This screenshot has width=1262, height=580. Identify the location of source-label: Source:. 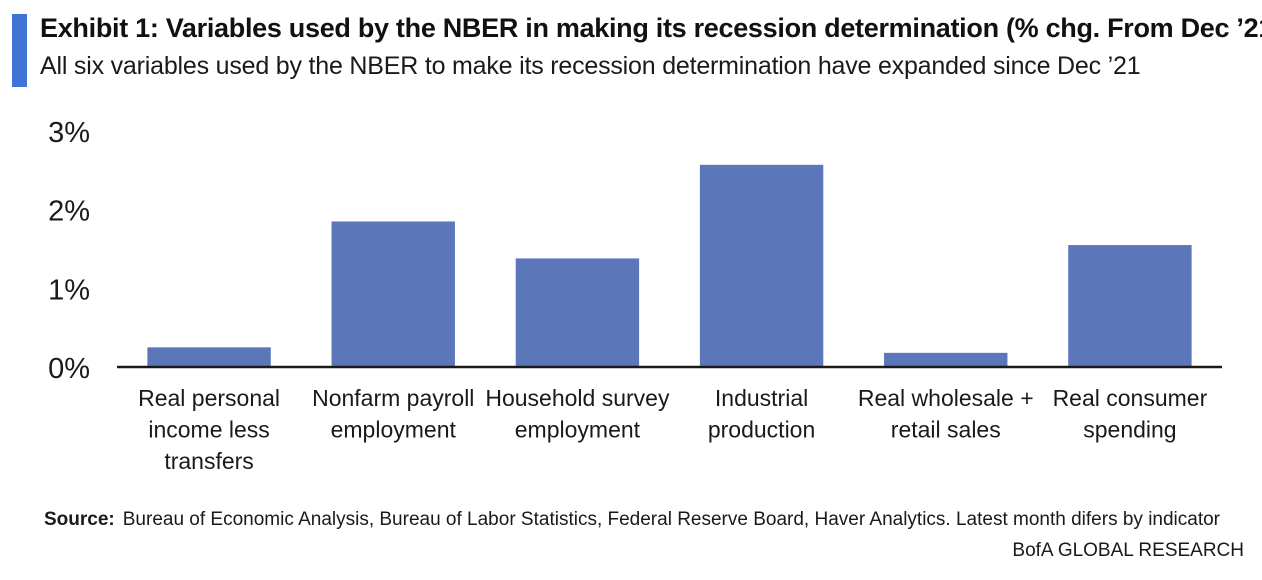
(79, 519).